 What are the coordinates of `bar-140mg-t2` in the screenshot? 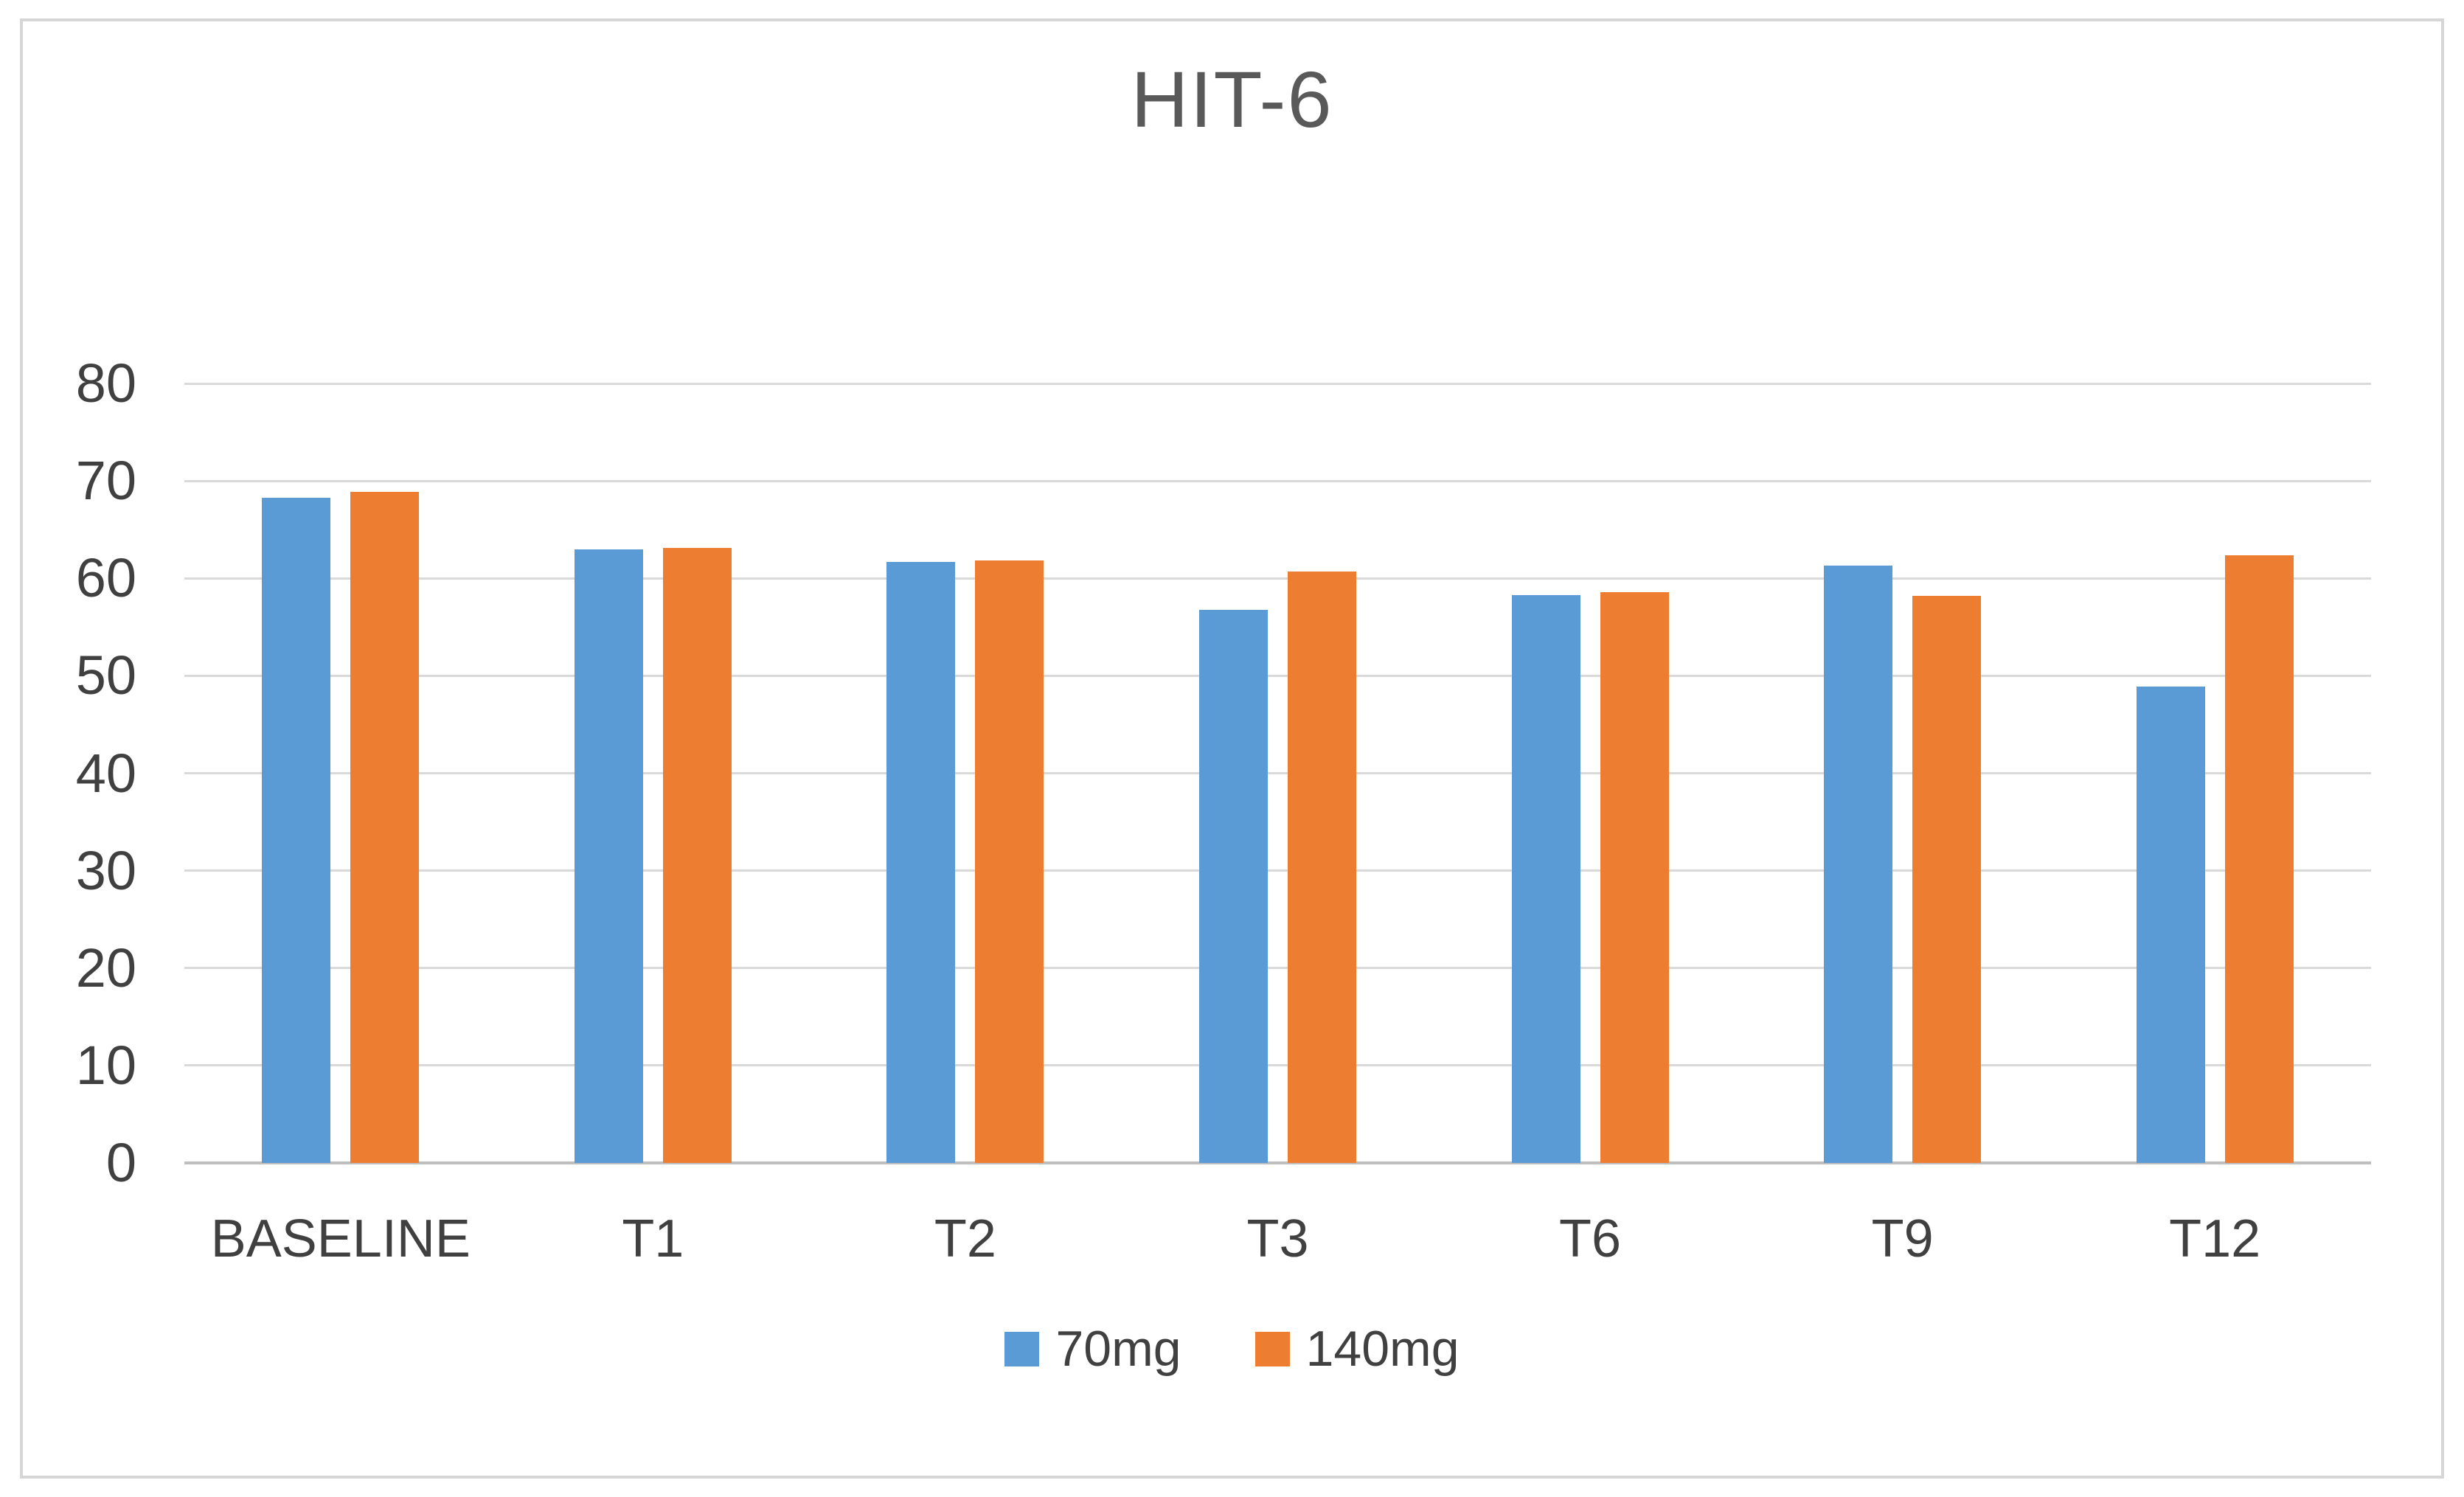 It's located at (1010, 862).